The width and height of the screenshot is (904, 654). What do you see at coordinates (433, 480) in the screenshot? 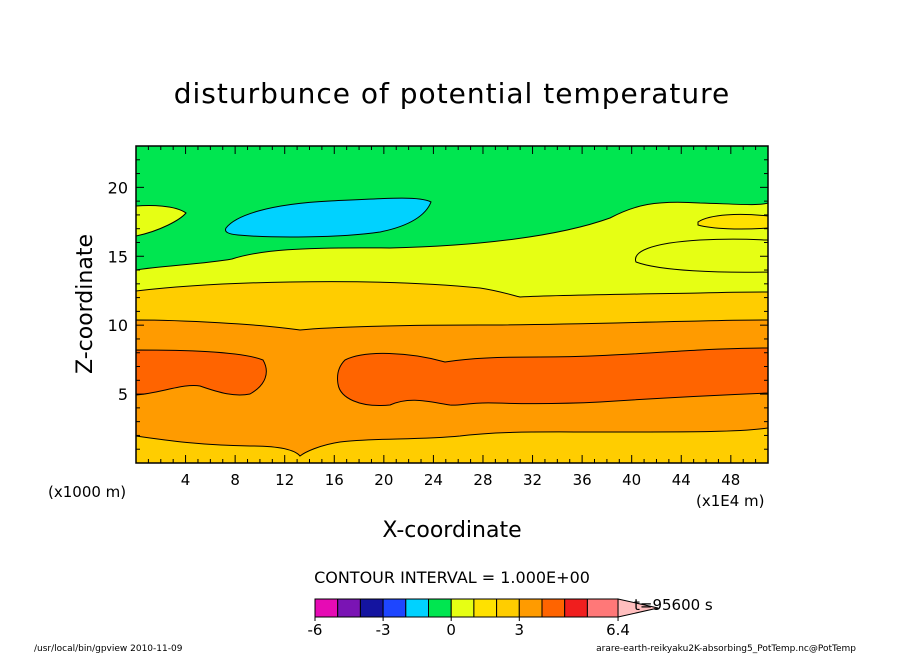
I see `x-tick-label-5: 24` at bounding box center [433, 480].